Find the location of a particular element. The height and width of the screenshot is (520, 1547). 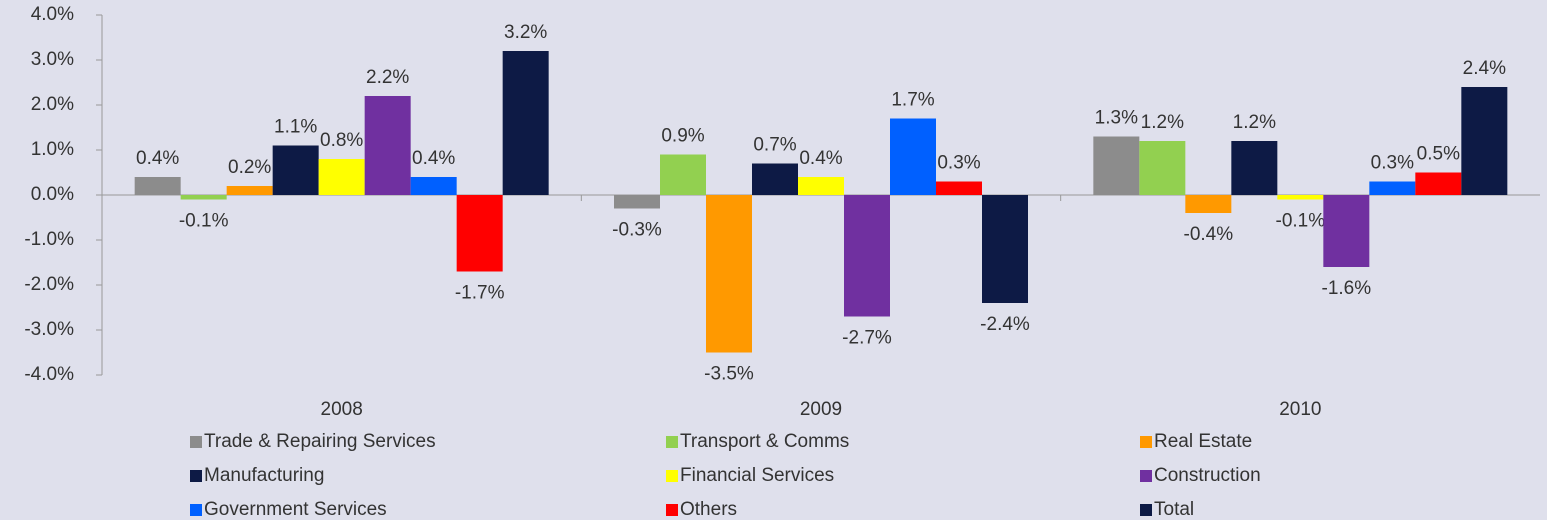

data-label: 0.7% is located at coordinates (774, 145).